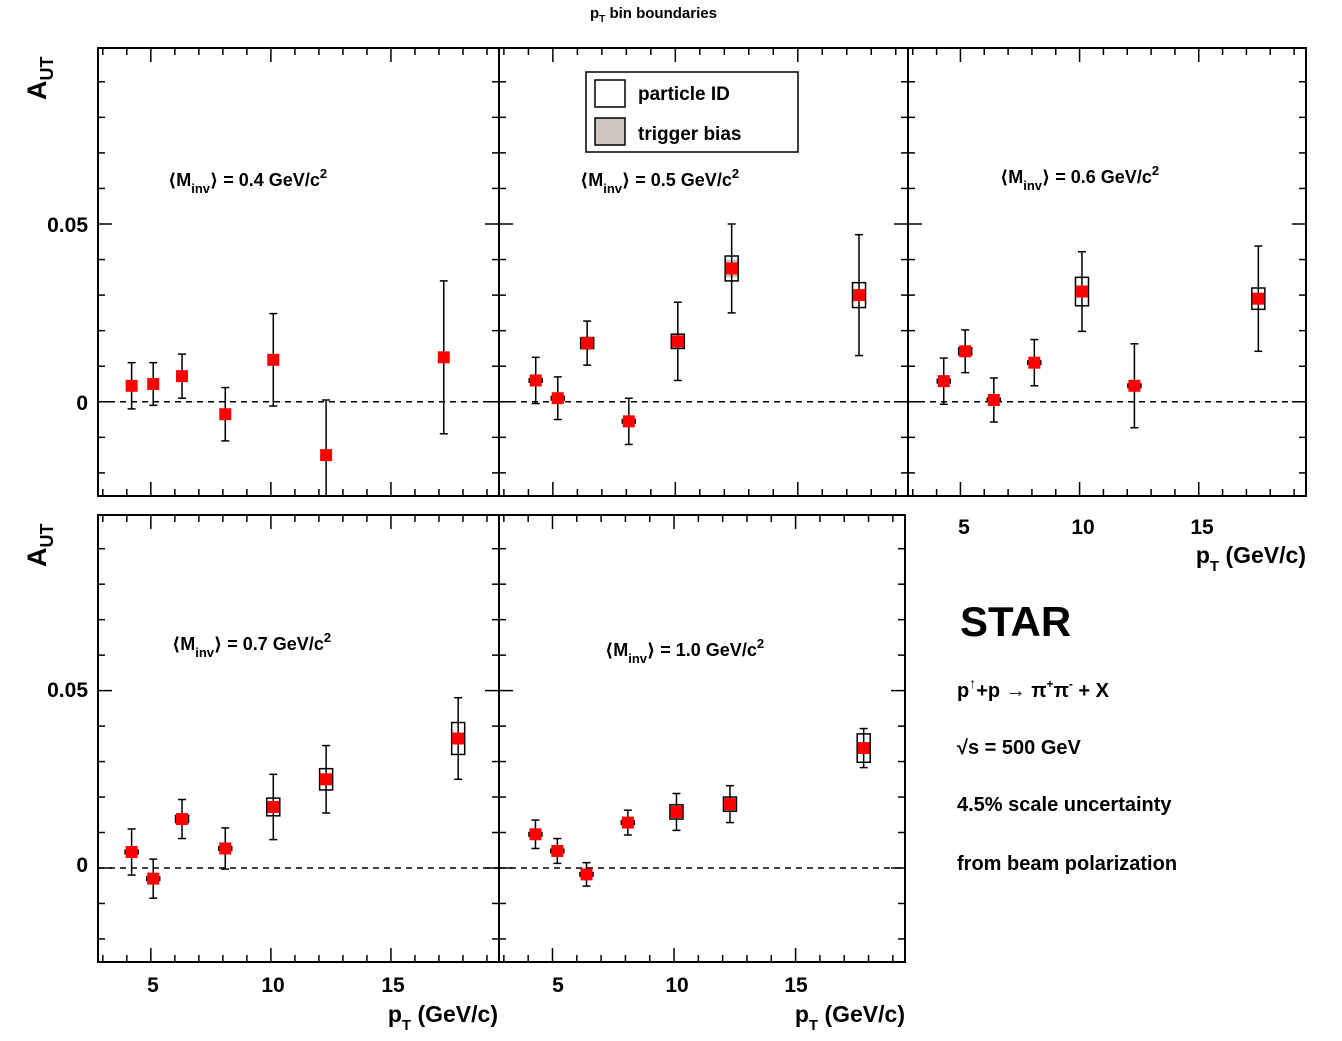 This screenshot has width=1342, height=1041. What do you see at coordinates (703, 272) in the screenshot?
I see `panel-0.5: ⟨Minv⟩ = 0.5 GeV/c2` at bounding box center [703, 272].